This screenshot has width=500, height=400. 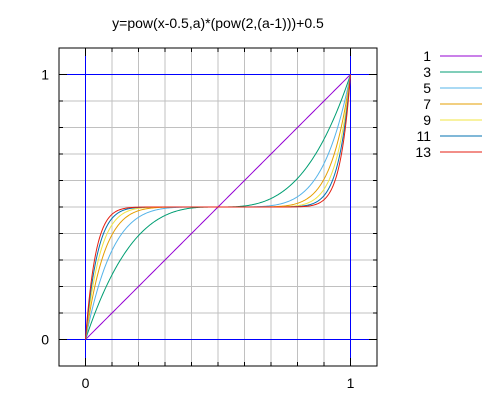 I want to click on legend-label-1: 1, so click(x=427, y=56).